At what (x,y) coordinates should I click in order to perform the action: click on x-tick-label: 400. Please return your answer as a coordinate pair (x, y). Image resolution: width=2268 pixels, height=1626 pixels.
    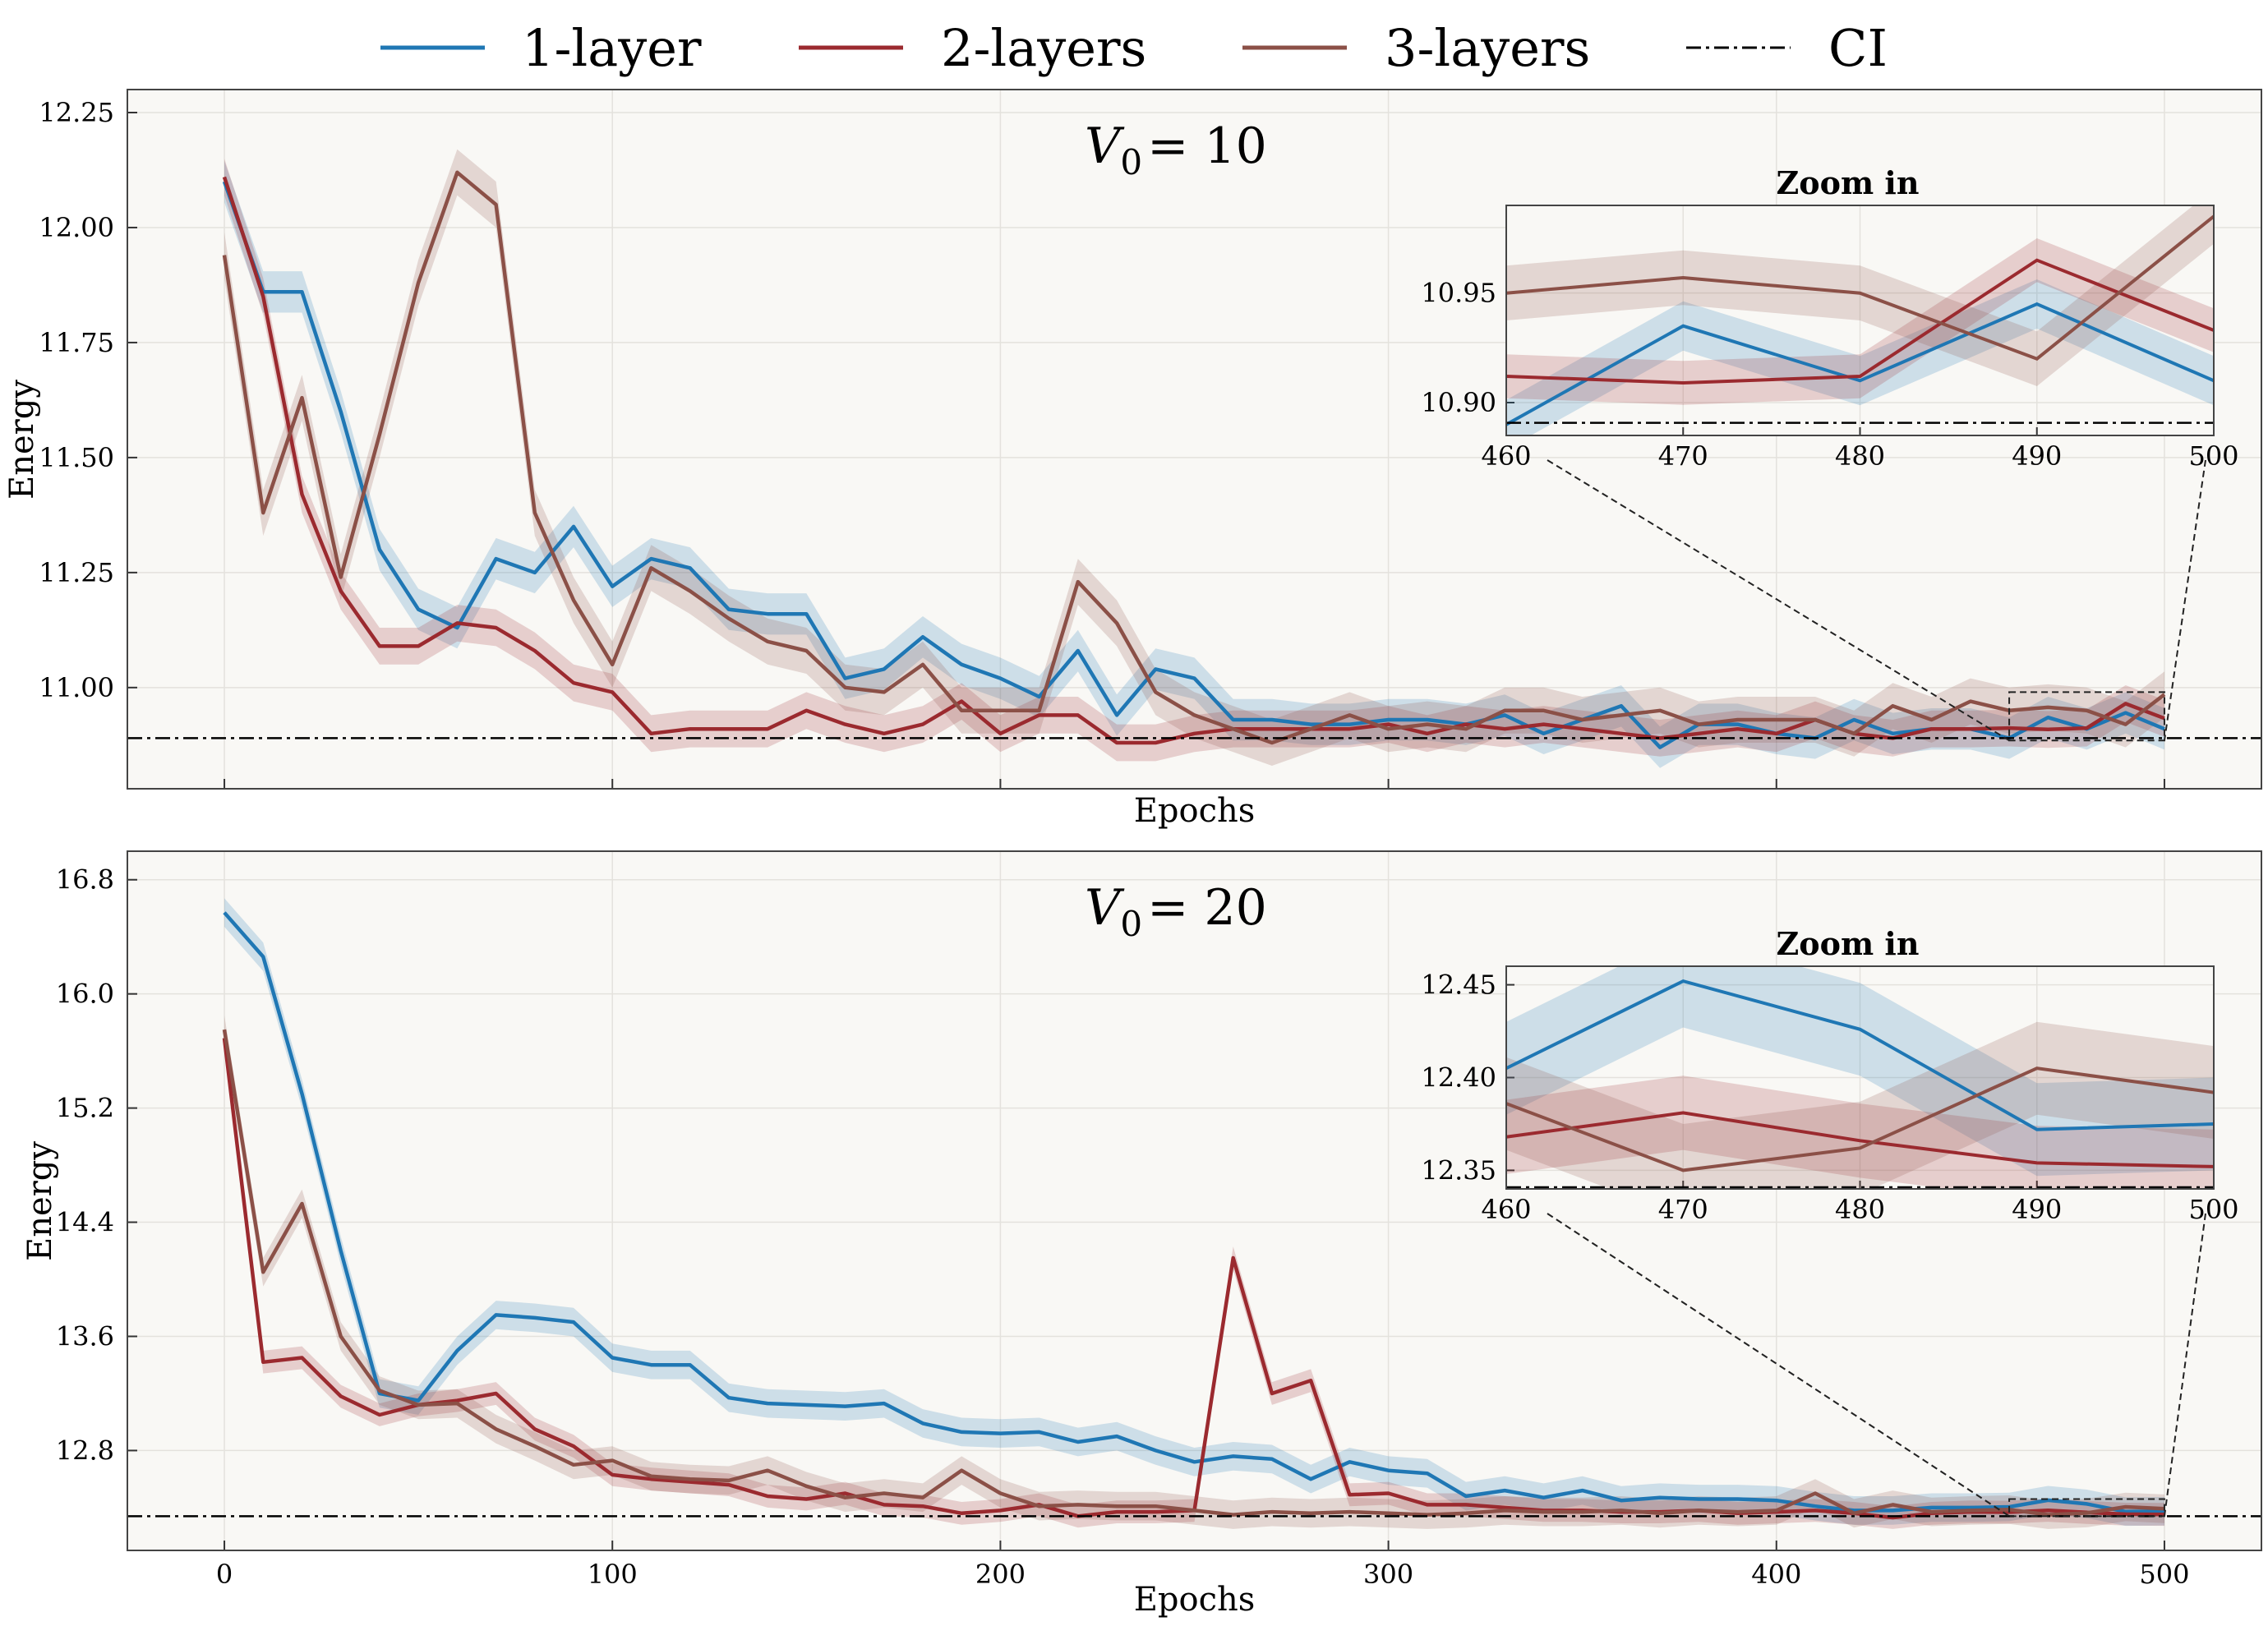
    Looking at the image, I should click on (1776, 1575).